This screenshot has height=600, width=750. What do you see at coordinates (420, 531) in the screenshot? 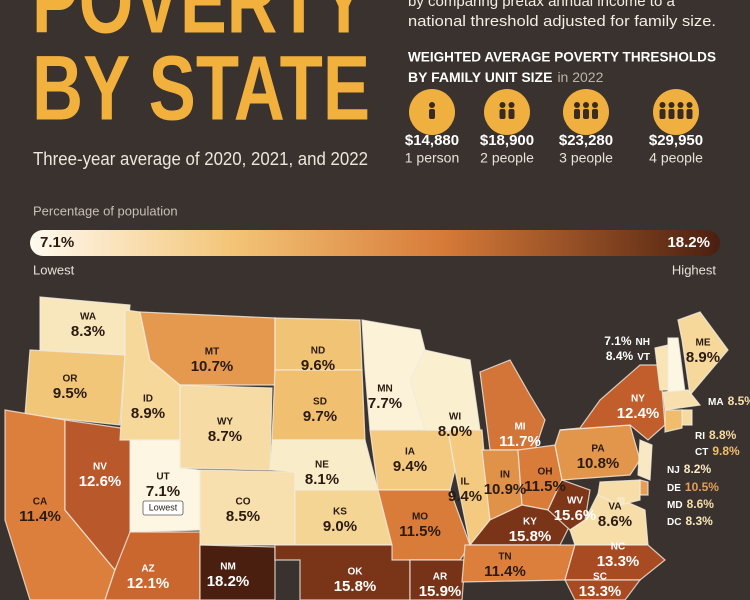
I see `state-value: 11.5%` at bounding box center [420, 531].